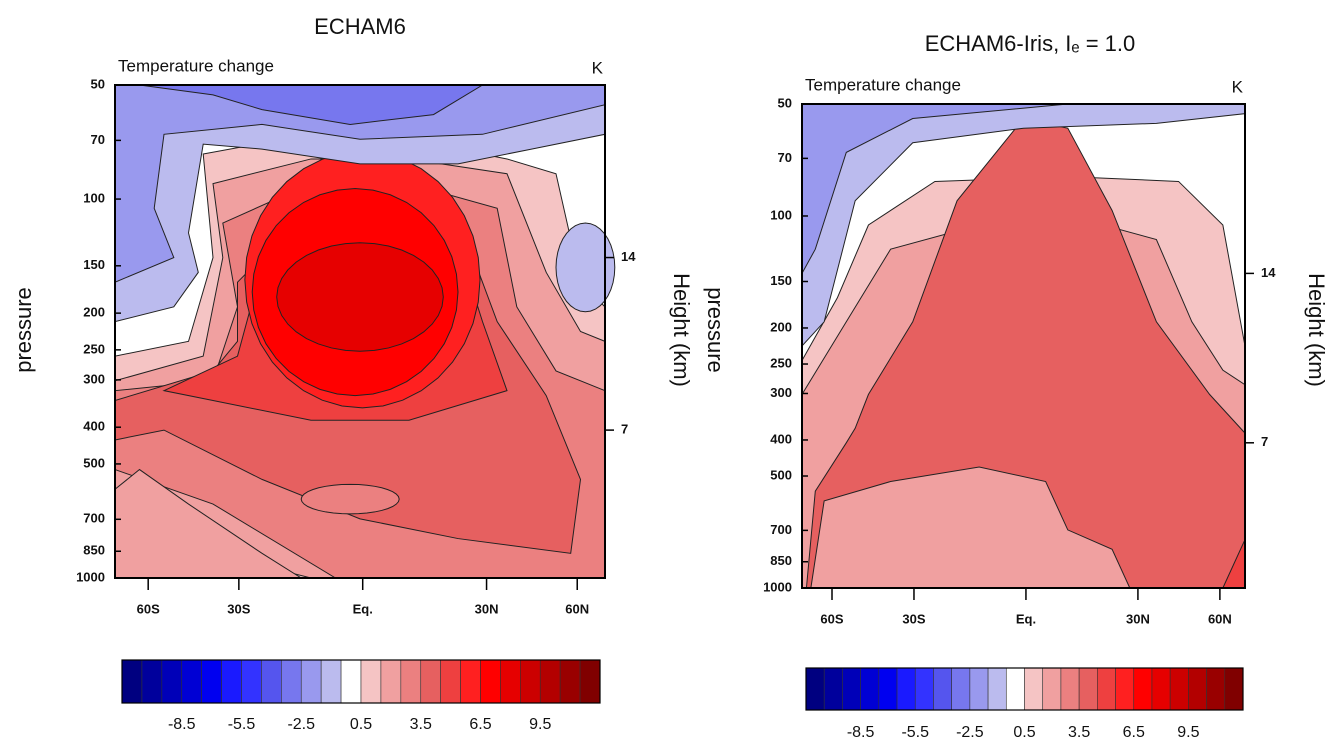 This screenshot has width=1338, height=745. I want to click on y-tick-label: 150, so click(781, 280).